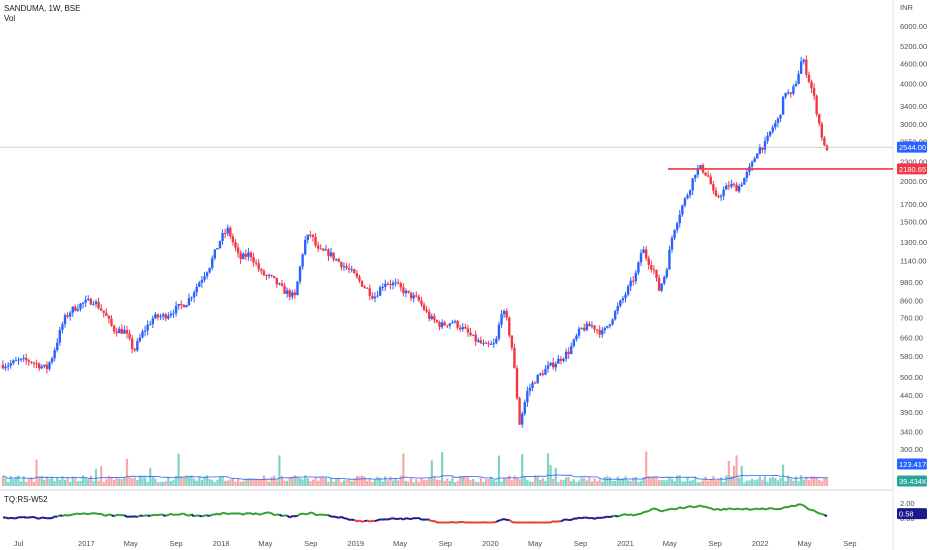  Describe the element at coordinates (535, 543) in the screenshot. I see `time-tick-label: May` at that location.